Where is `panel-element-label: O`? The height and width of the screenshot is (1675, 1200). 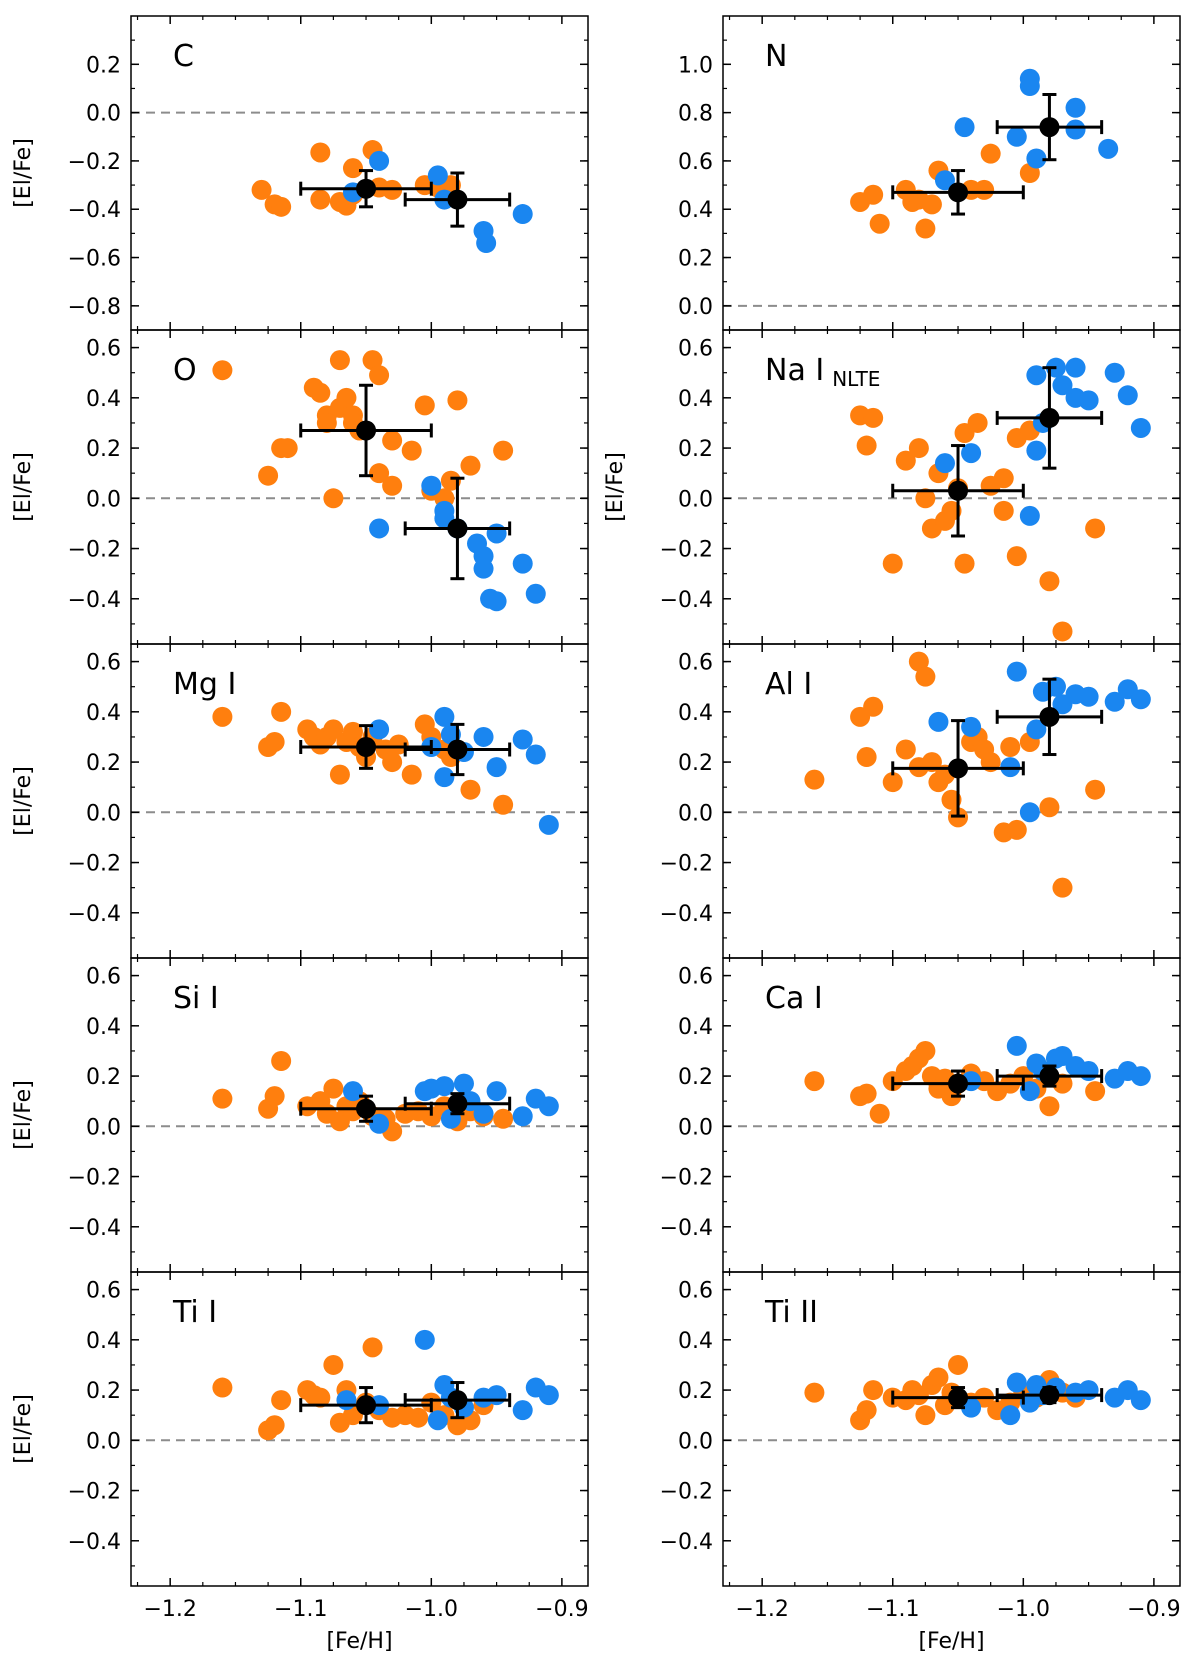 panel-element-label: O is located at coordinates (185, 370).